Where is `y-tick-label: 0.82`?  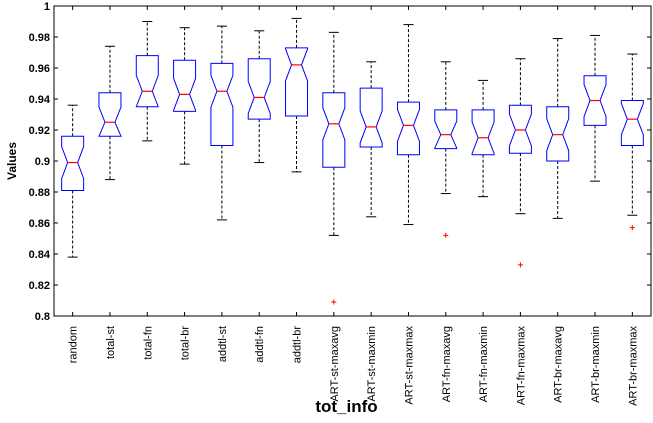
y-tick-label: 0.82 is located at coordinates (39, 286).